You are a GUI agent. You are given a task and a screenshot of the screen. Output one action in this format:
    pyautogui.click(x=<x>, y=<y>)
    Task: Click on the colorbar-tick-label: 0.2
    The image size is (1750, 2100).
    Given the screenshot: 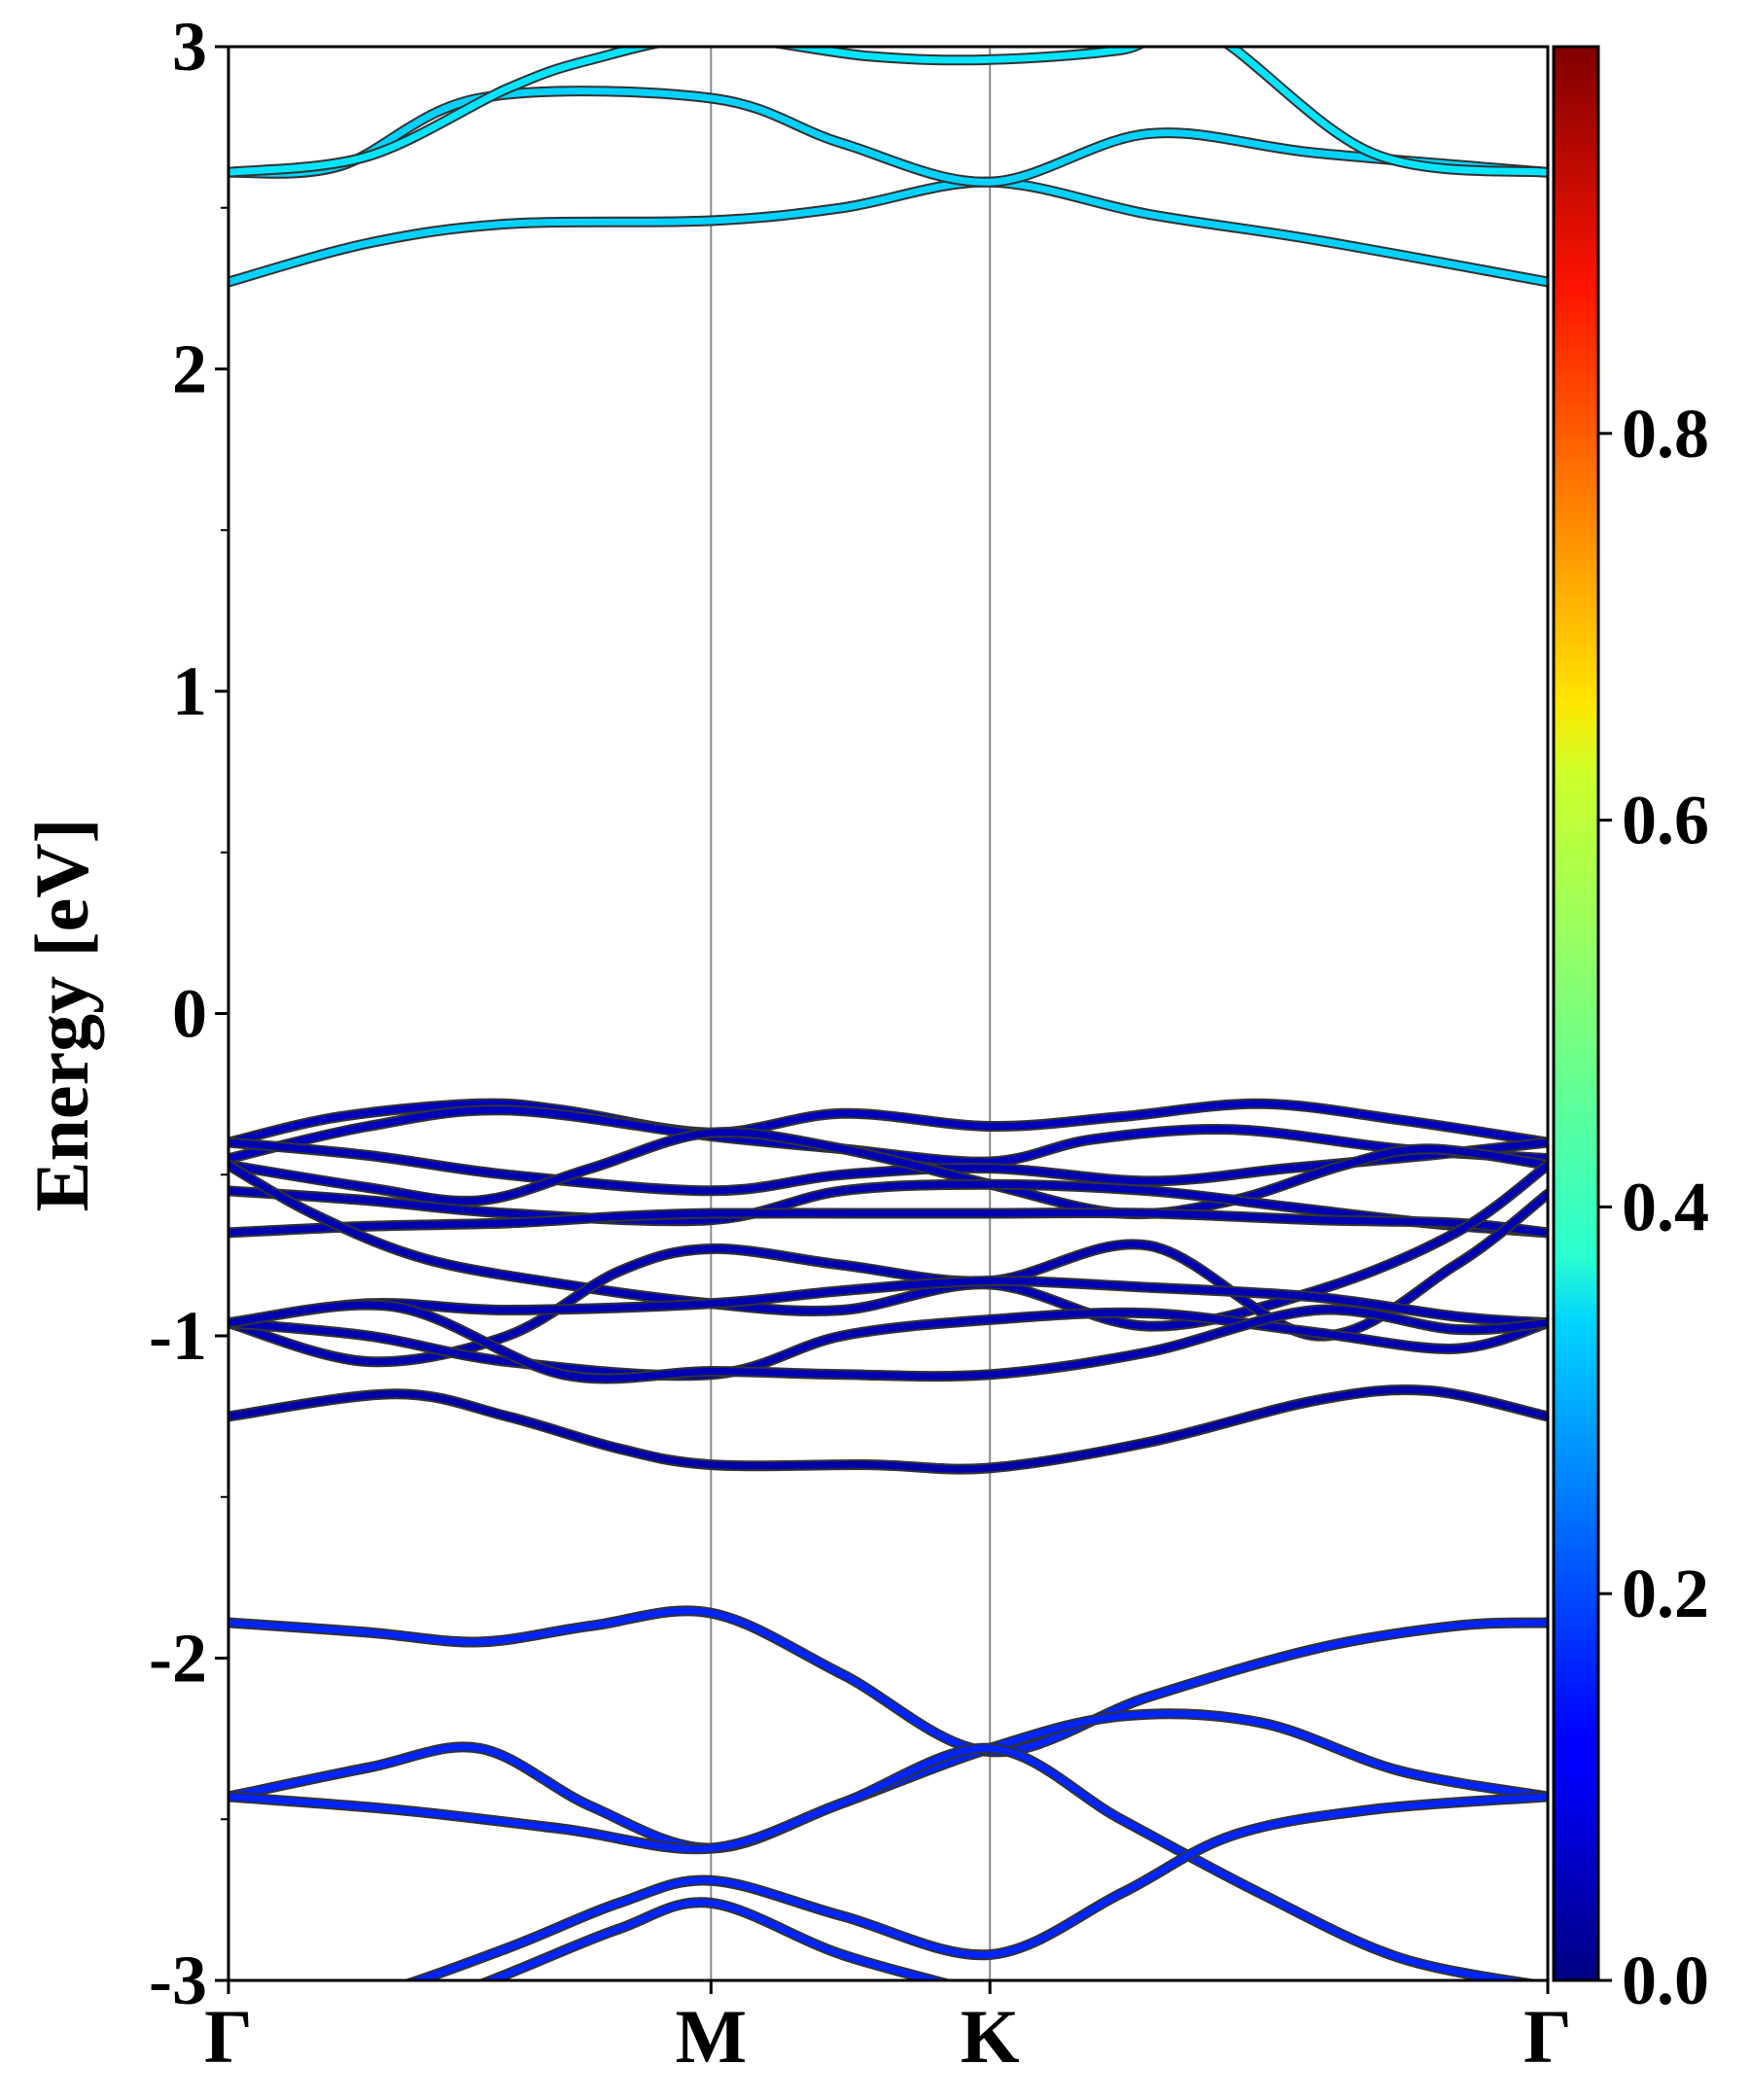 What is the action you would take?
    pyautogui.click(x=1665, y=1593)
    